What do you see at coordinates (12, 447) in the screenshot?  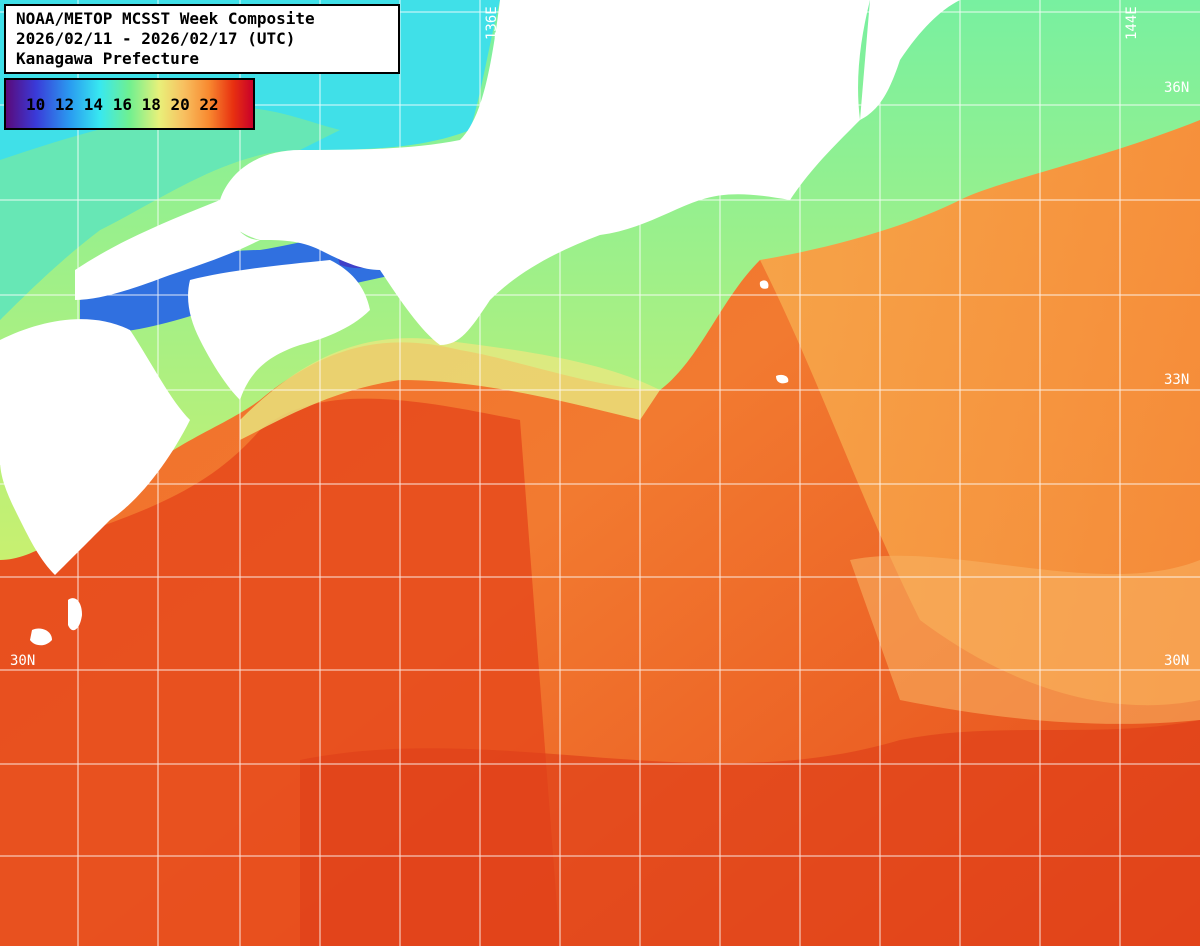 I see `sado-cape` at bounding box center [12, 447].